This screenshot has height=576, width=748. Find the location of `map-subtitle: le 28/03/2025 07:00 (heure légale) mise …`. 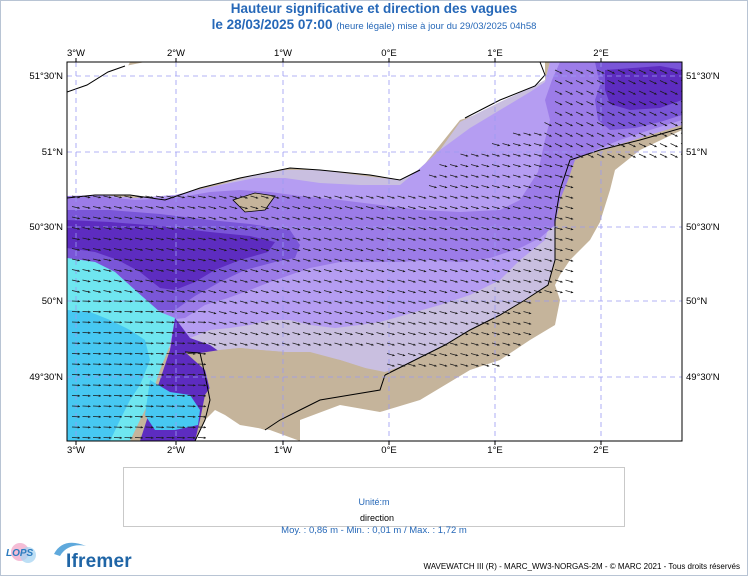

map-subtitle: le 28/03/2025 07:00 (heure légale) mise … is located at coordinates (374, 24).